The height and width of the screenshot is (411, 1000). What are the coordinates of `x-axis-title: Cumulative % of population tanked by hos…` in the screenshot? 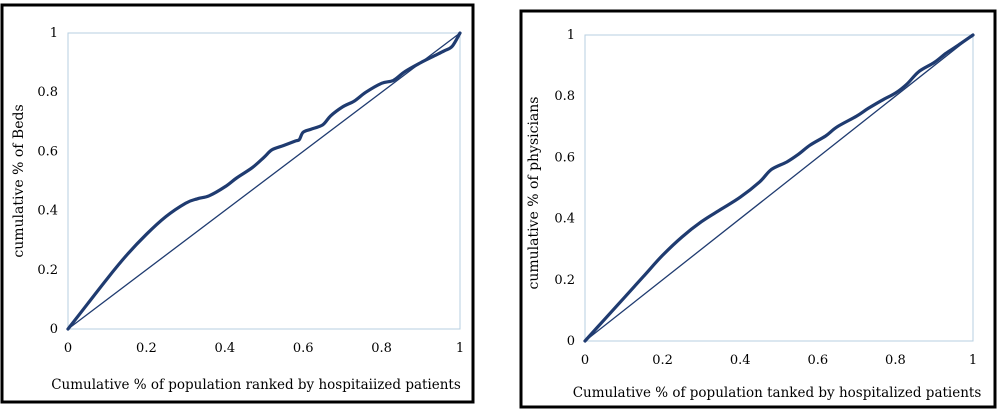 It's located at (777, 393).